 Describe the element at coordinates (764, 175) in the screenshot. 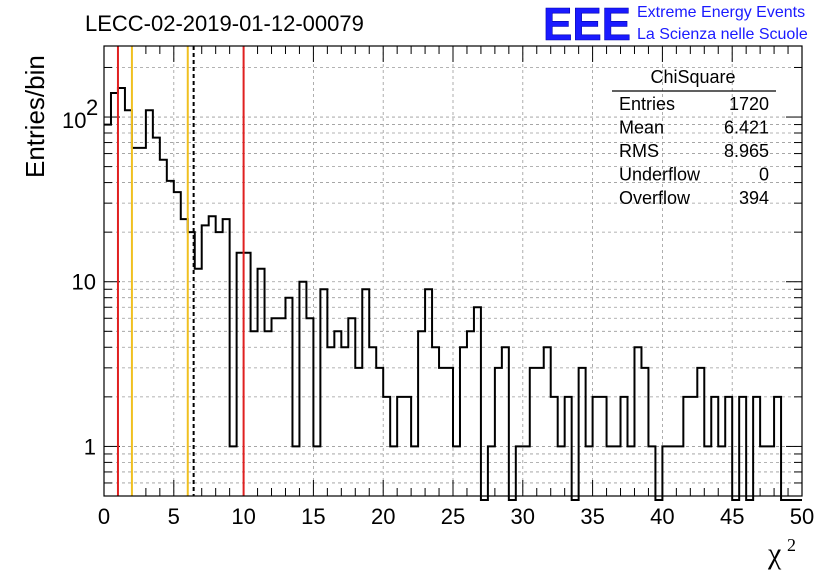

I see `stats-value: 0` at that location.